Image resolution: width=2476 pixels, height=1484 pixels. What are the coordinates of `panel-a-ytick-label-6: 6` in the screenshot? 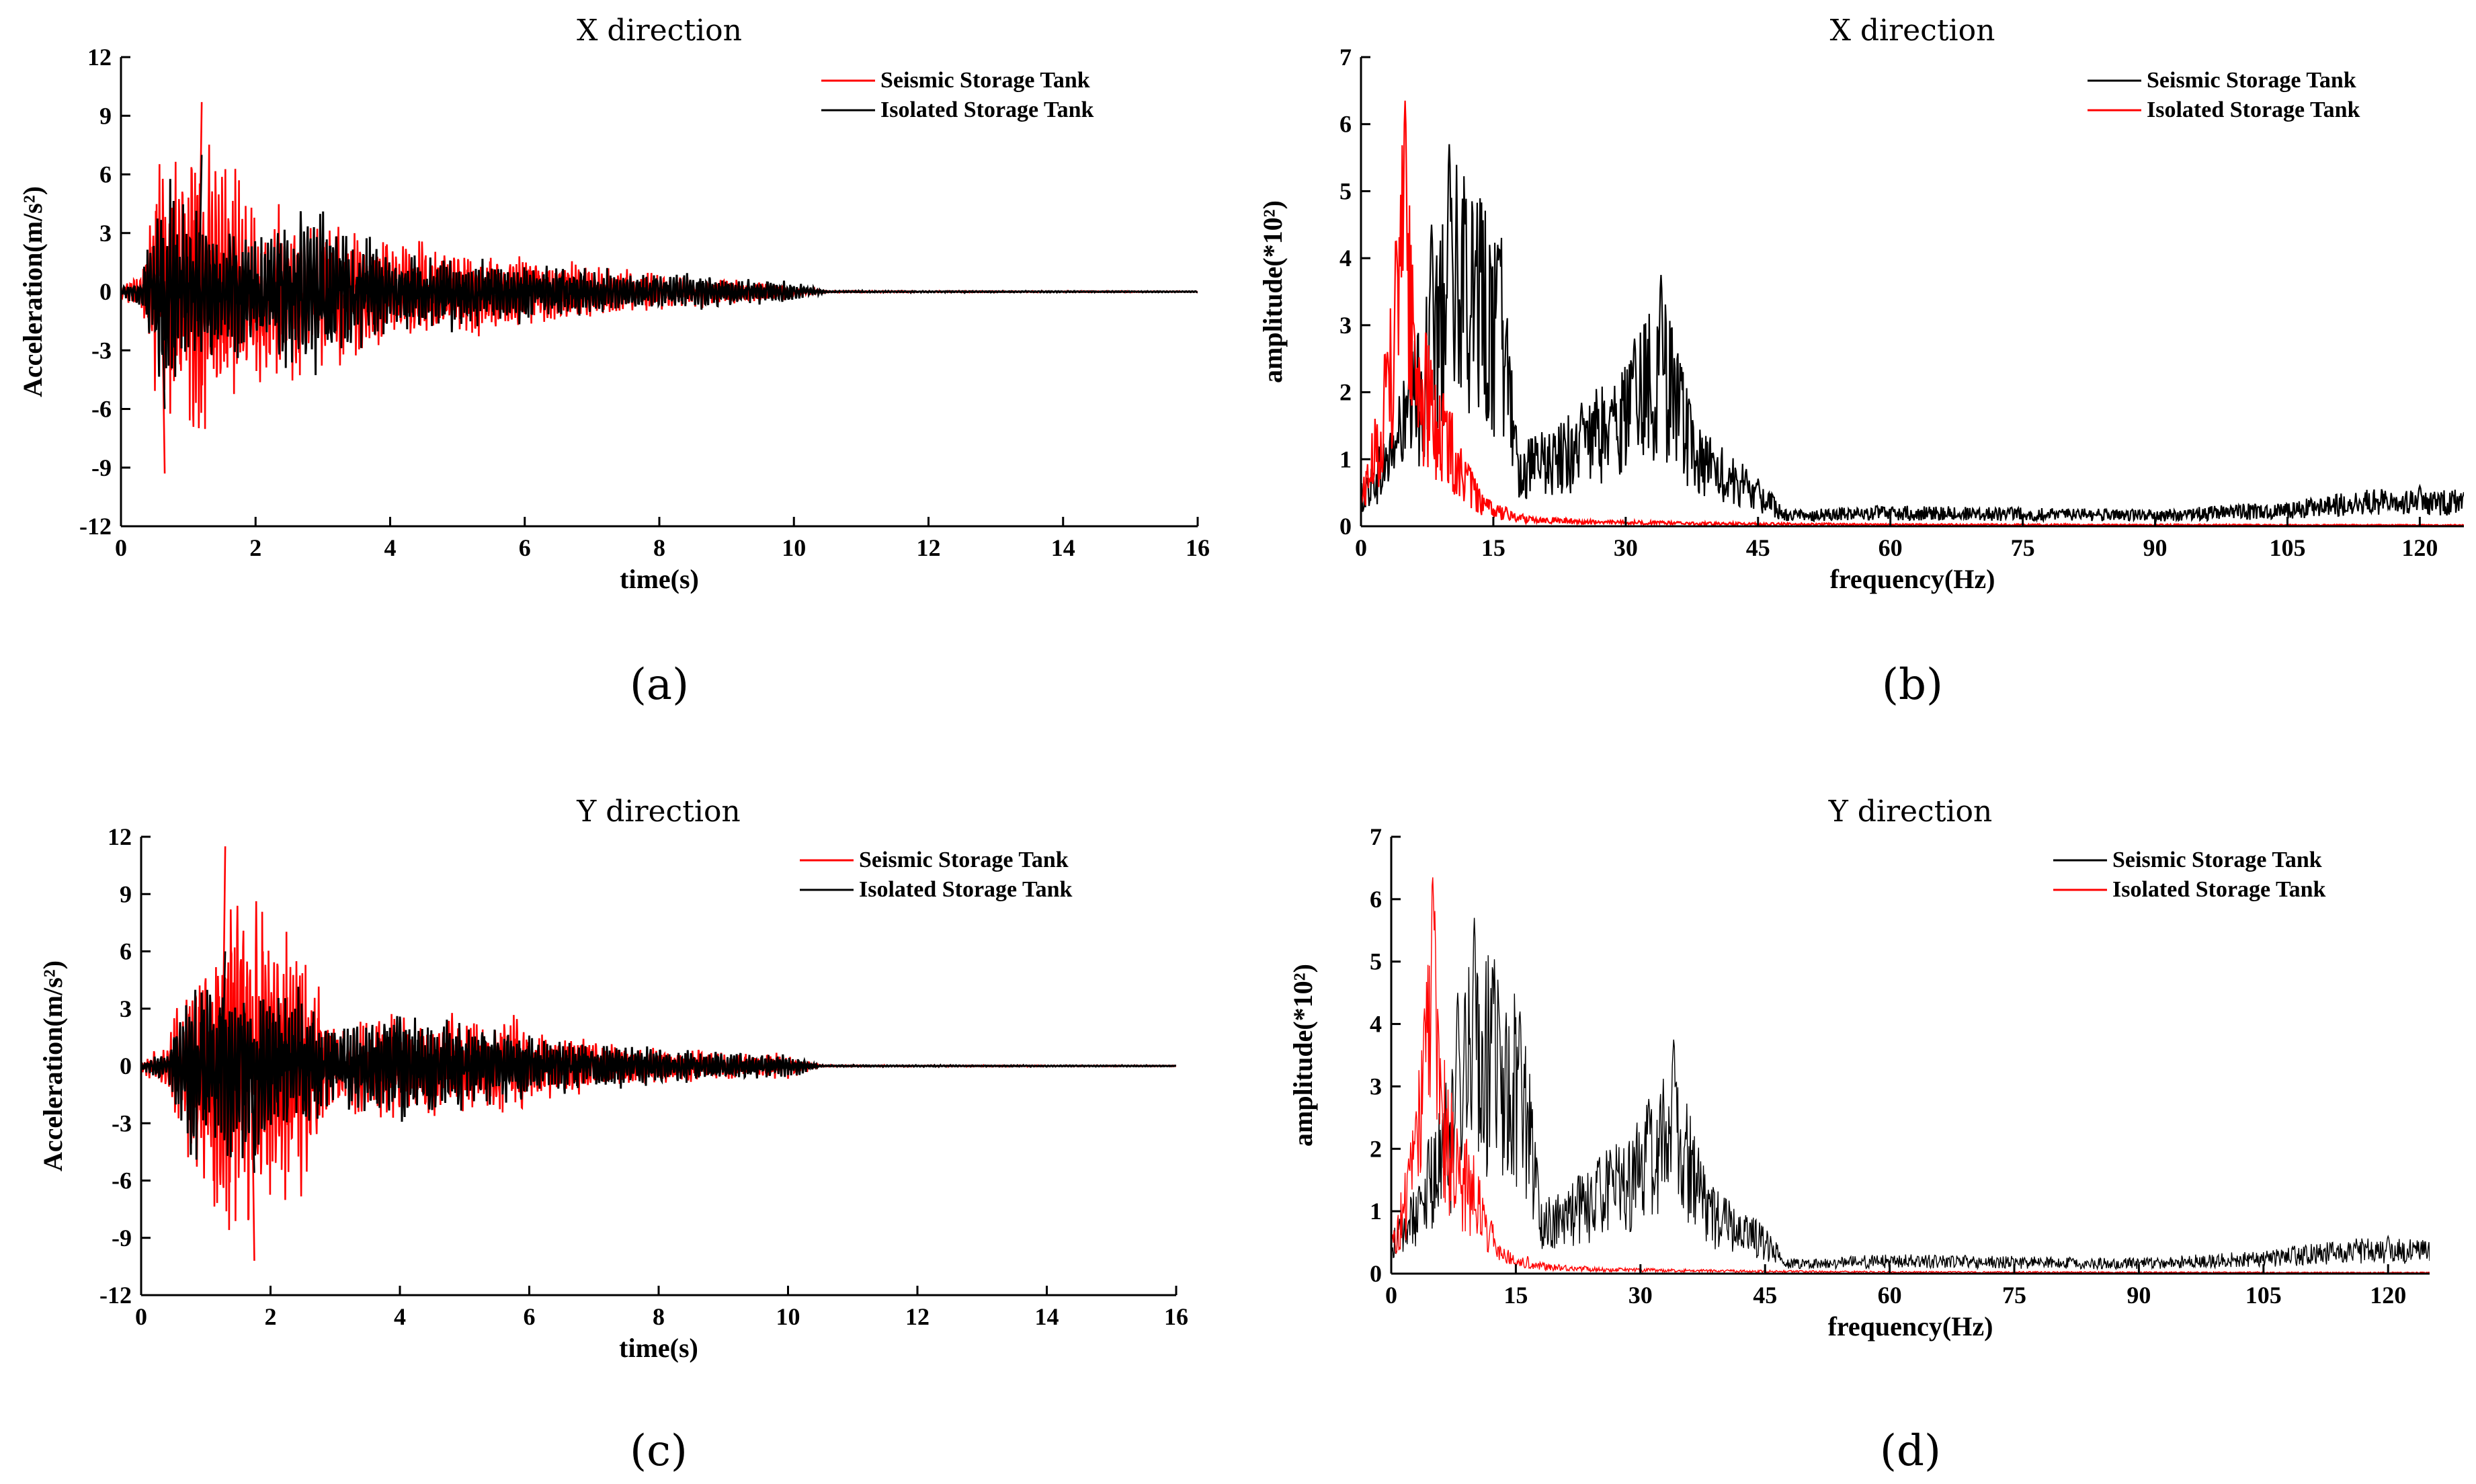 It's located at (105, 174).